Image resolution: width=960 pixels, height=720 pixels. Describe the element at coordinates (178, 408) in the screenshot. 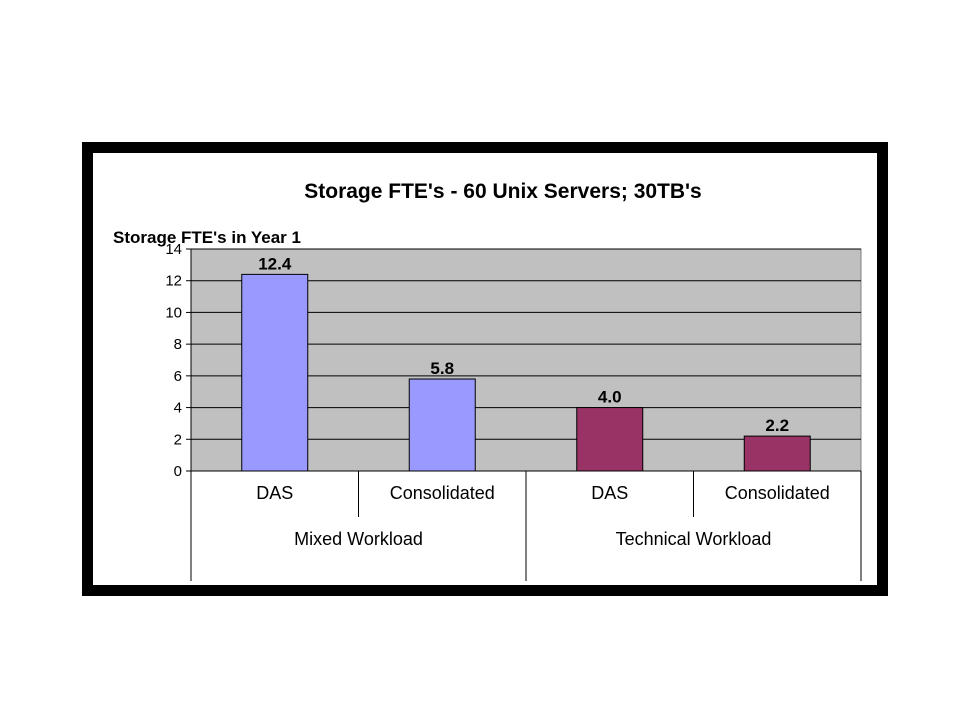

I see `y-tick-label-2: 4` at that location.